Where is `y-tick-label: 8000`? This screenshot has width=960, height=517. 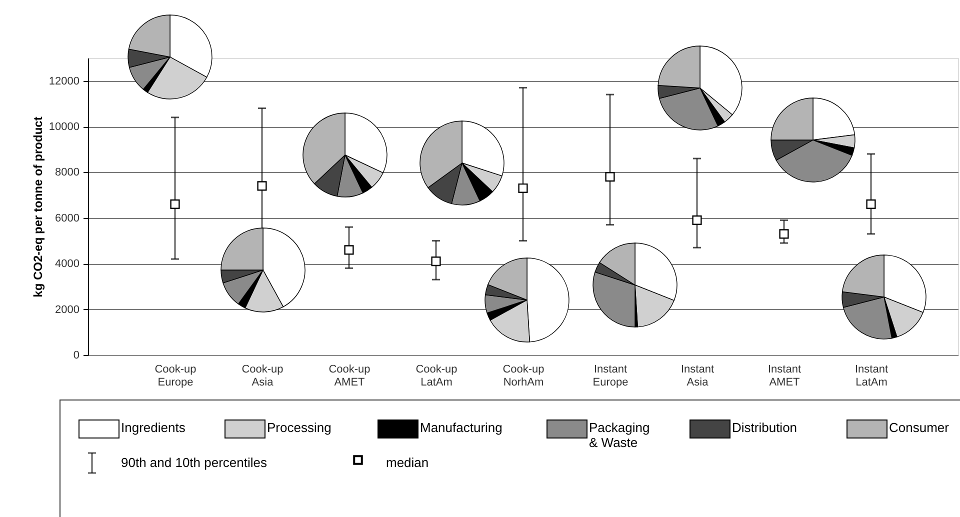
y-tick-label: 8000 is located at coordinates (67, 172).